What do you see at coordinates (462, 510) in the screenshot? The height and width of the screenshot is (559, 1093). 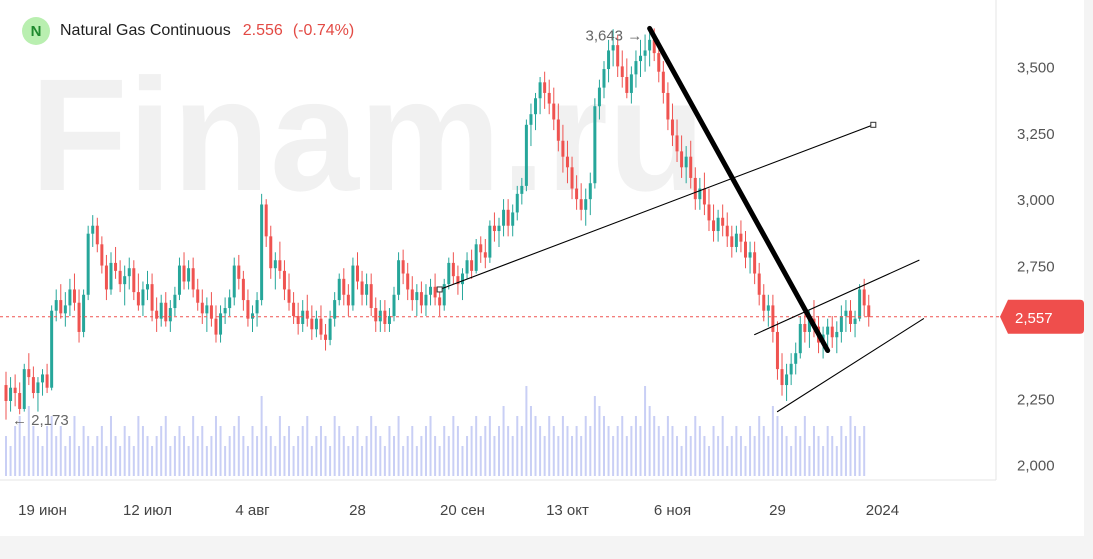 I see `x-tick-label: 20 сен` at bounding box center [462, 510].